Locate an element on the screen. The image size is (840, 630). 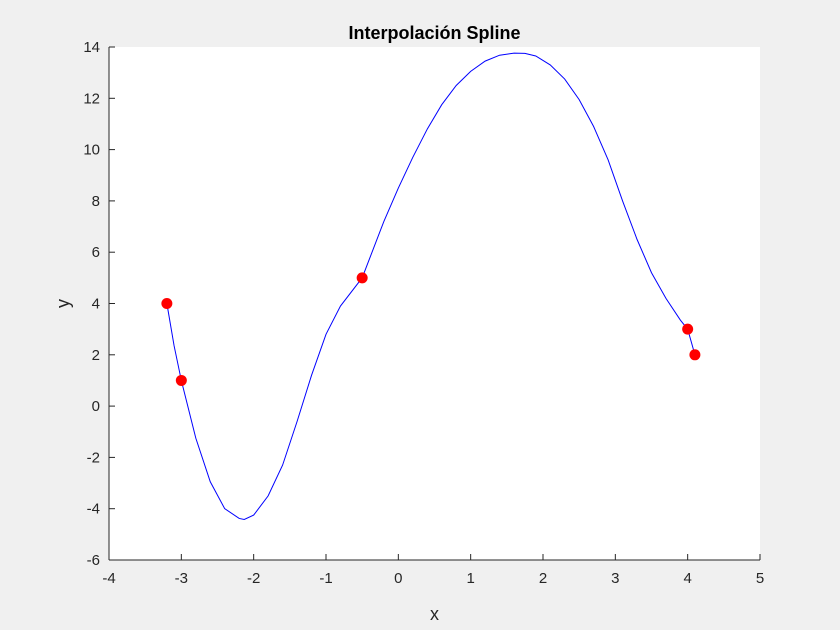
x-tick-label: 5 is located at coordinates (760, 578).